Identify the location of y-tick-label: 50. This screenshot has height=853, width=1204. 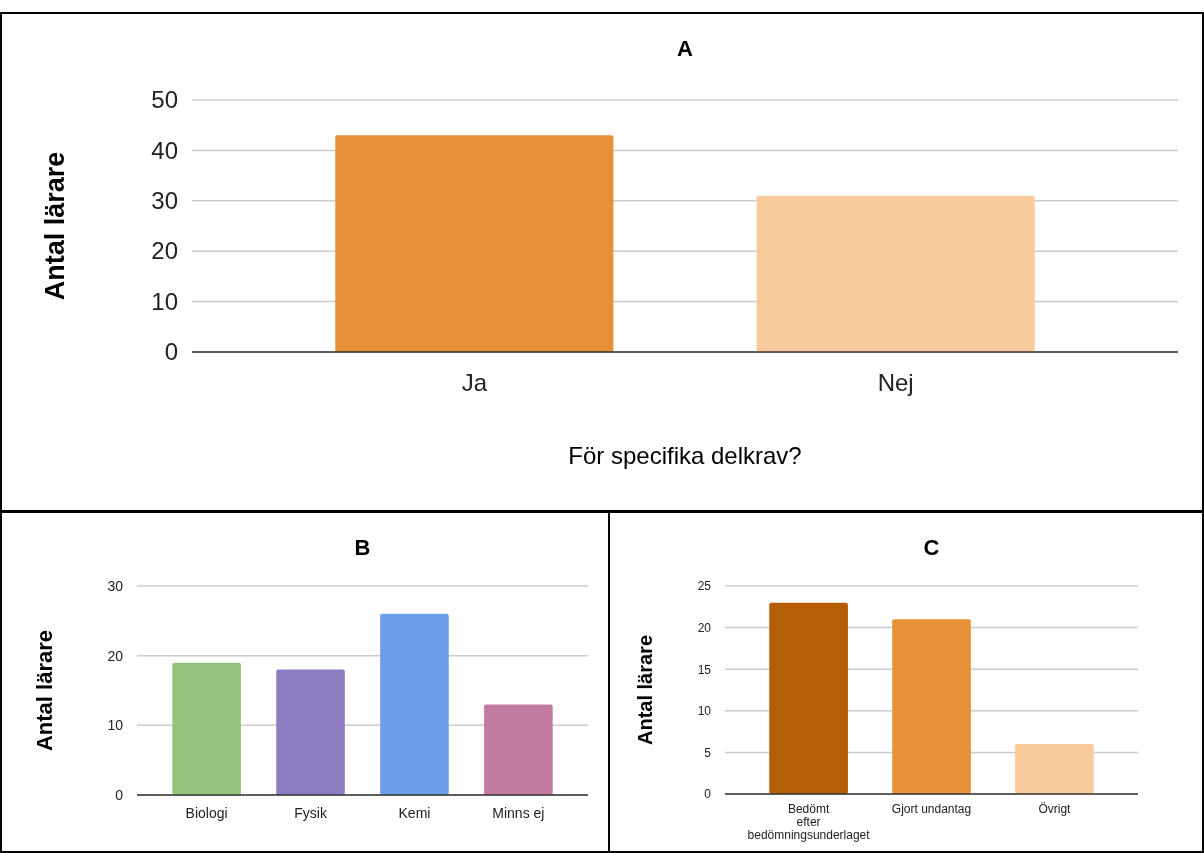
(164, 100).